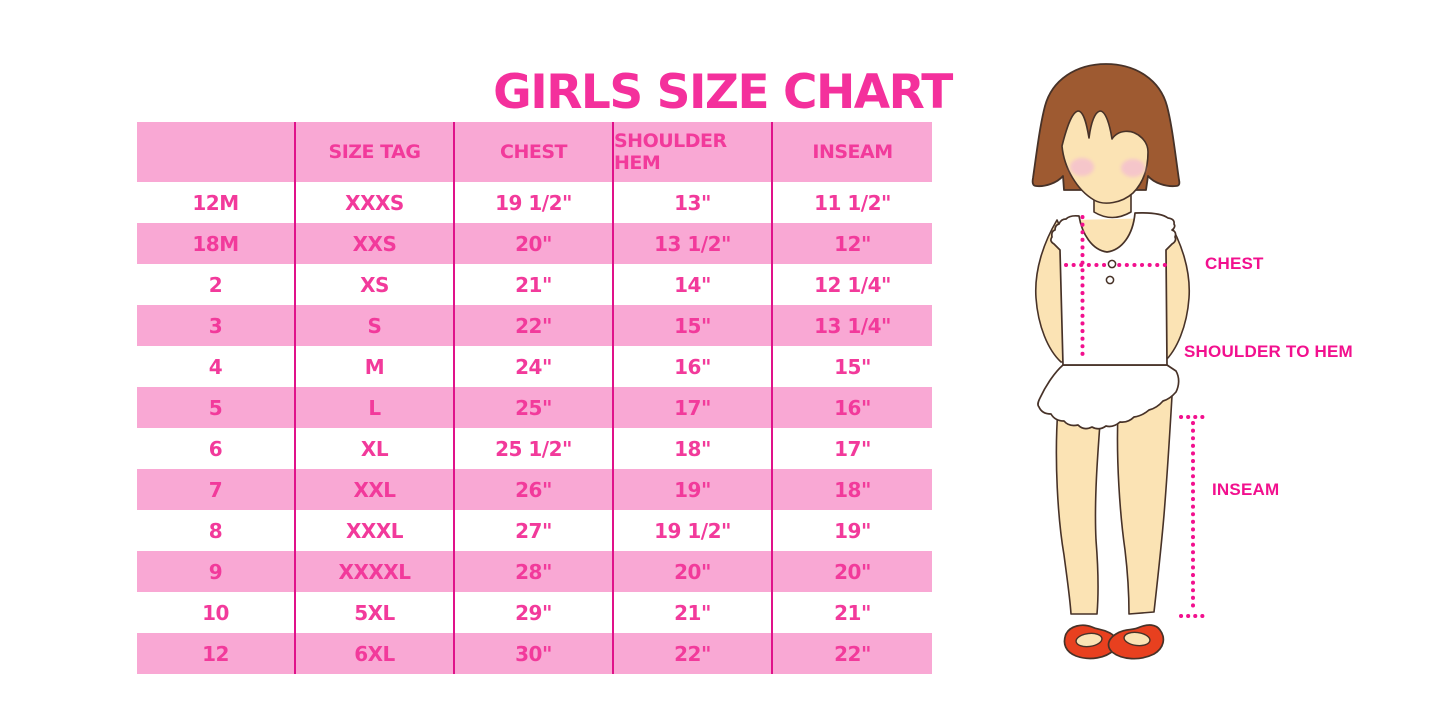 This screenshot has height=723, width=1445. I want to click on table-cell: XXS, so click(375, 243).